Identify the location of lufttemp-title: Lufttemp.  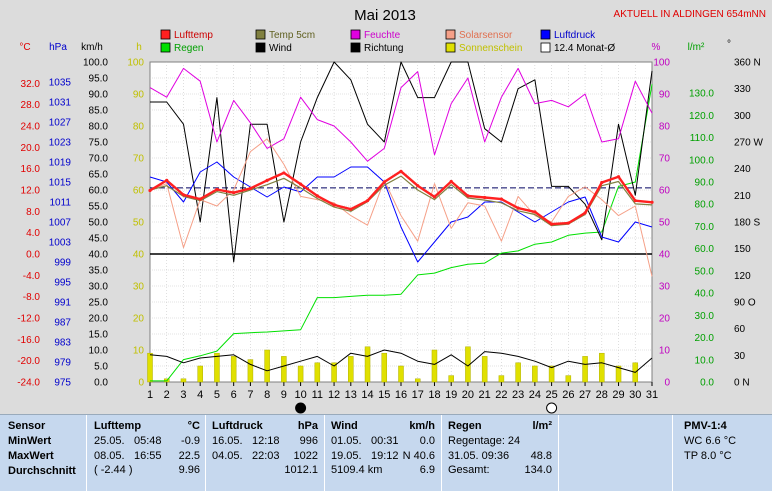
(118, 426).